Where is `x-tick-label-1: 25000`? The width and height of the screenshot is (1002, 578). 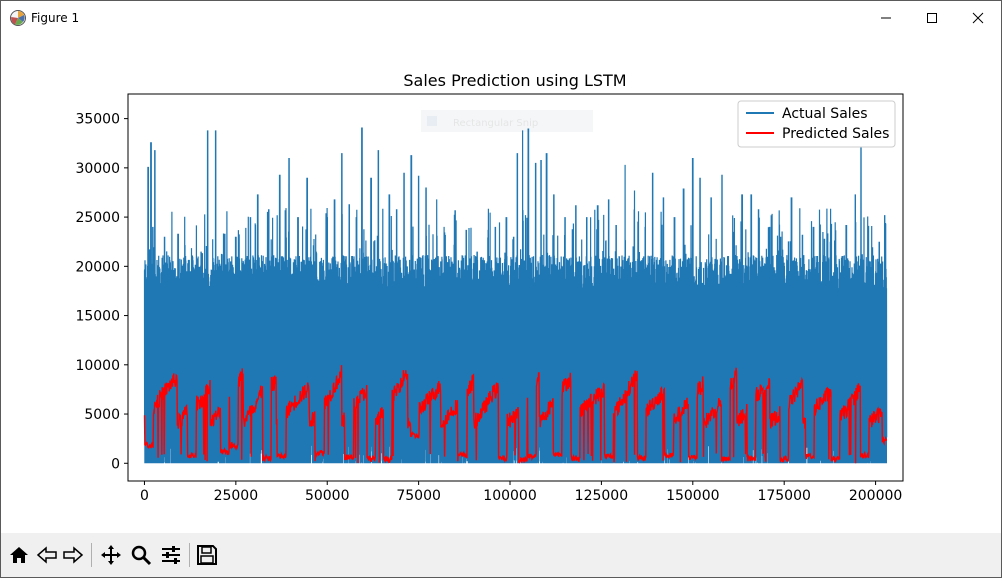
x-tick-label-1: 25000 is located at coordinates (236, 496).